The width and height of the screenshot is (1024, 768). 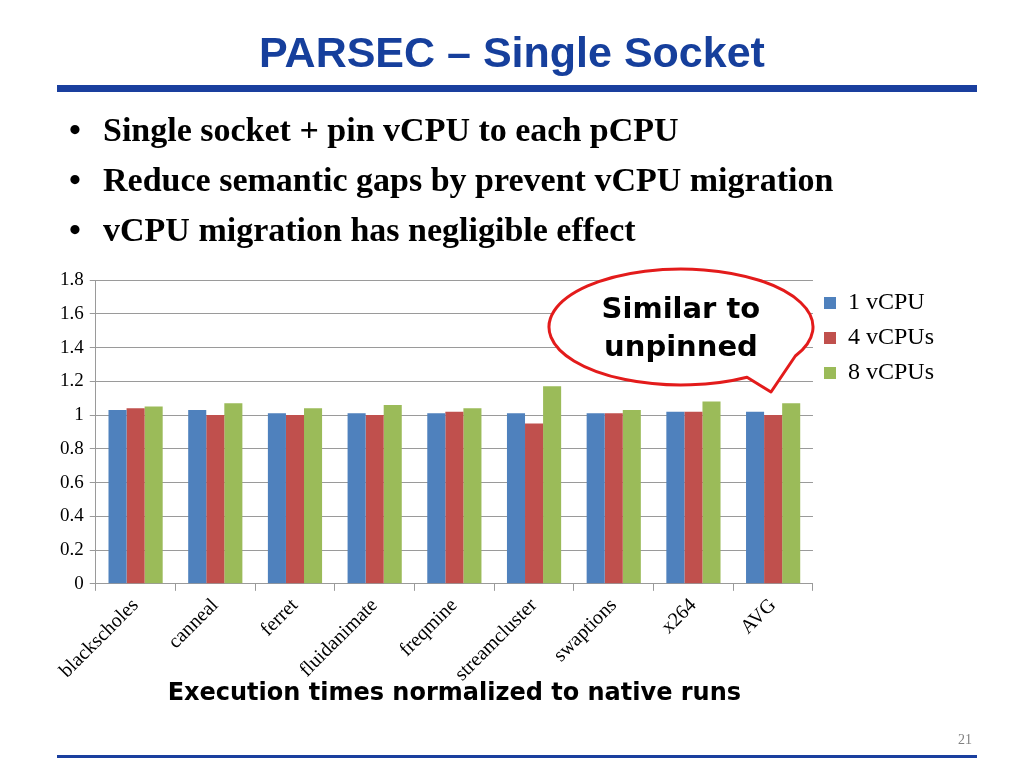 I want to click on y-tick-label: 1.2, so click(x=72, y=380).